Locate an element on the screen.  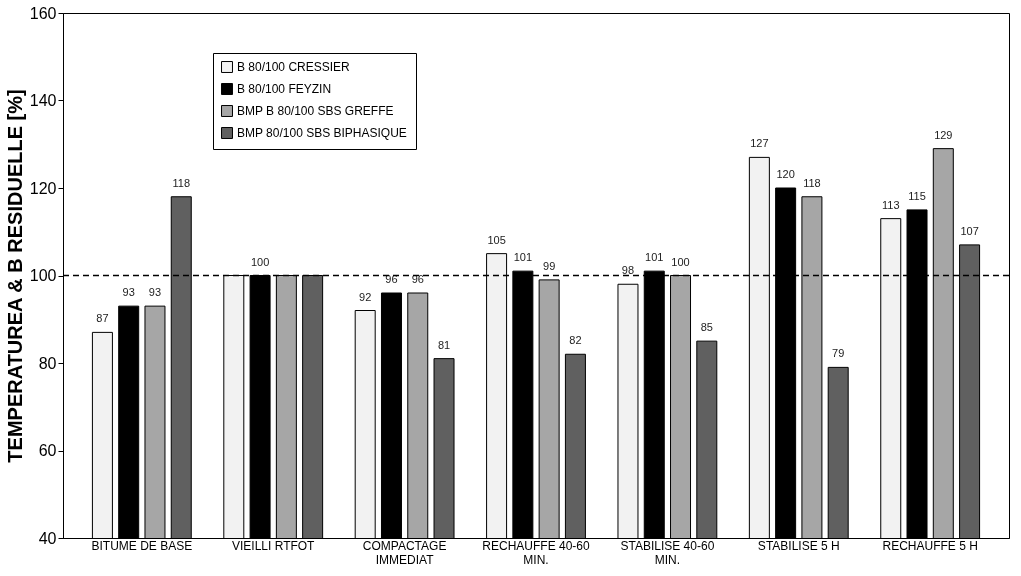
data-label: 120 is located at coordinates (785, 174).